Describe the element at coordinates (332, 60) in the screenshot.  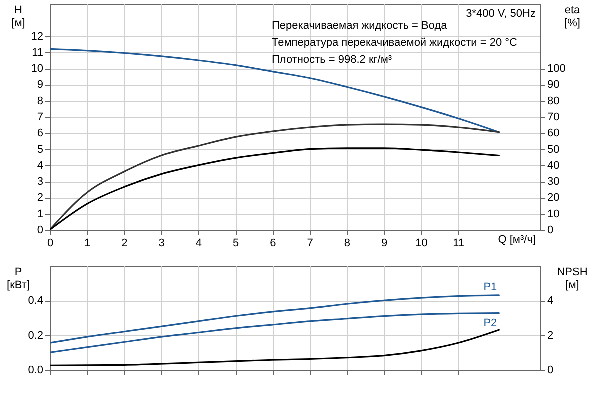
I see `annotation: Плотность = 998.2 кг/м³` at that location.